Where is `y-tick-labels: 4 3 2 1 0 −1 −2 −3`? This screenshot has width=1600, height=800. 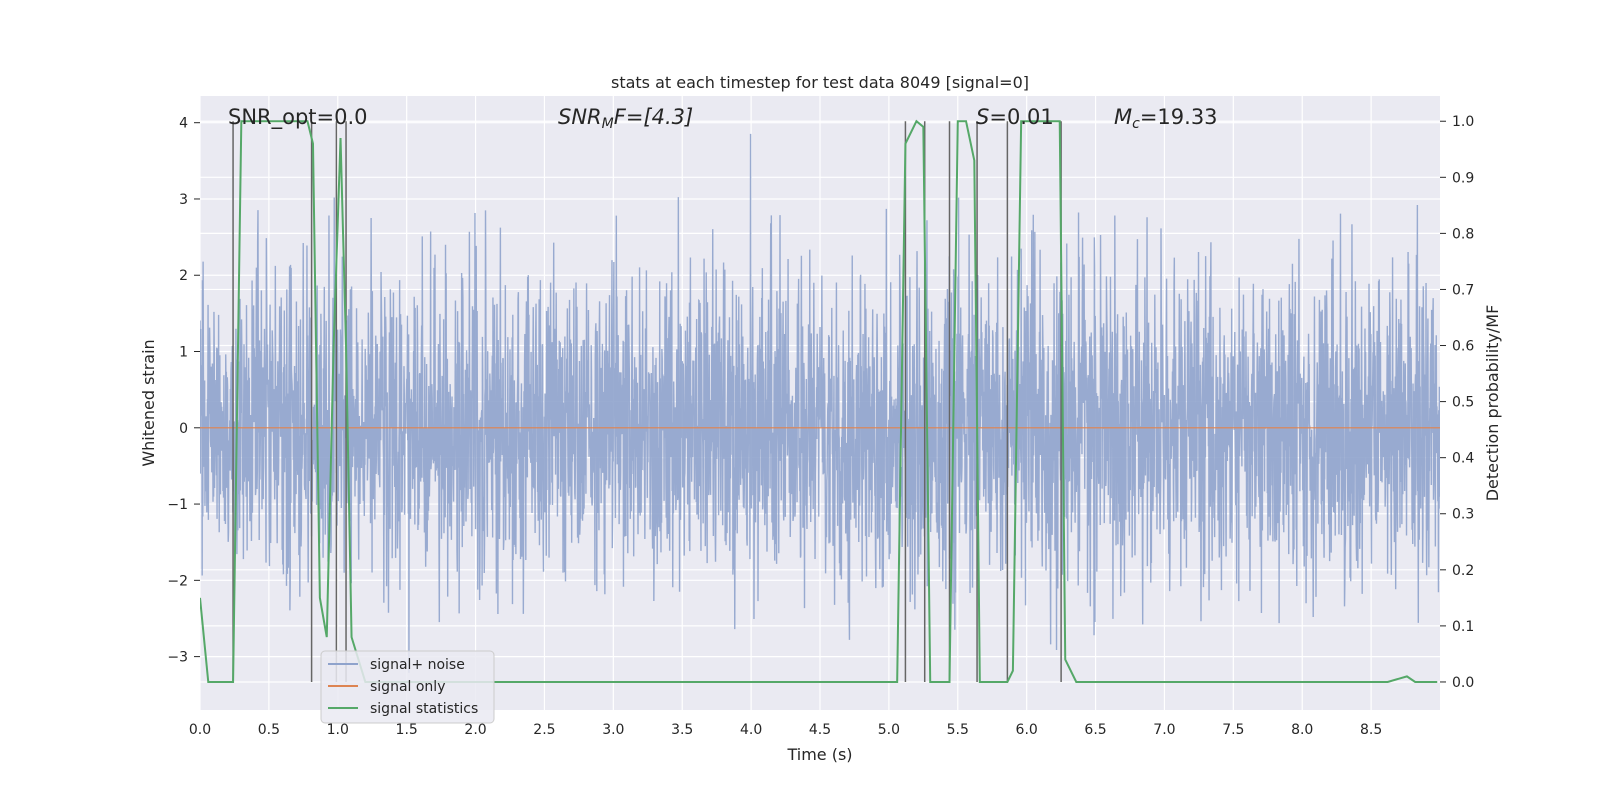 y-tick-labels: 4 3 2 1 0 −1 −2 −3 is located at coordinates (183, 391).